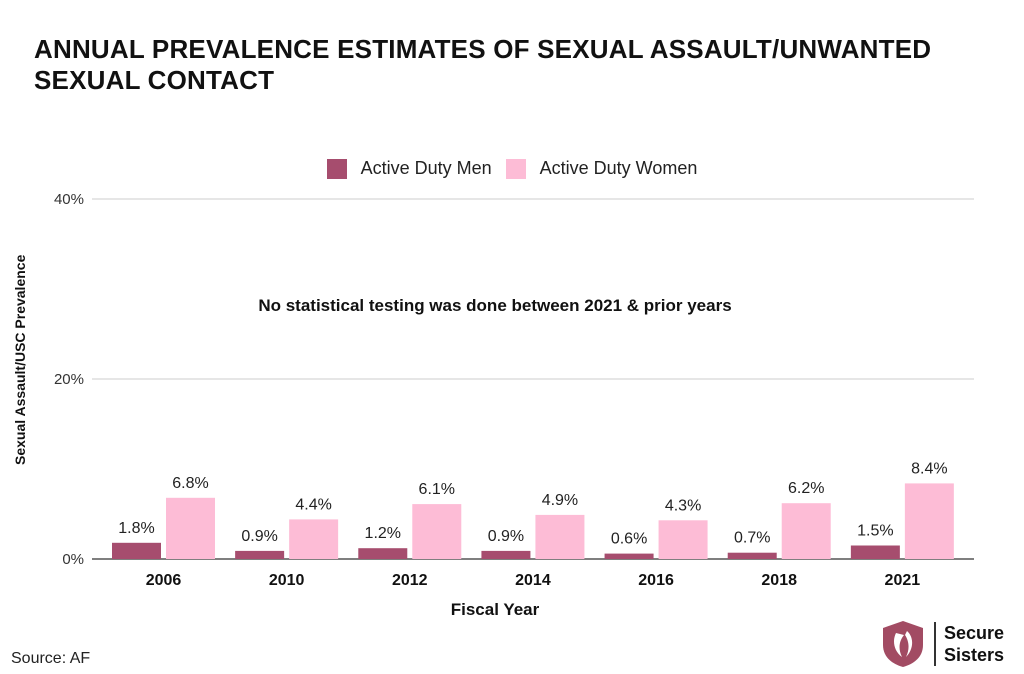  I want to click on legend-item-women: Active Duty Women, so click(601, 168).